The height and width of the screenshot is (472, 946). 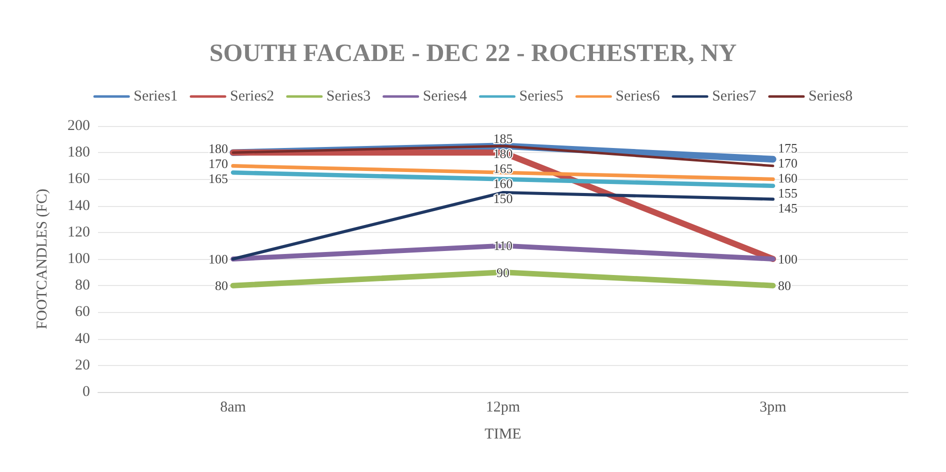 I want to click on legend-label: Series7, so click(x=734, y=96).